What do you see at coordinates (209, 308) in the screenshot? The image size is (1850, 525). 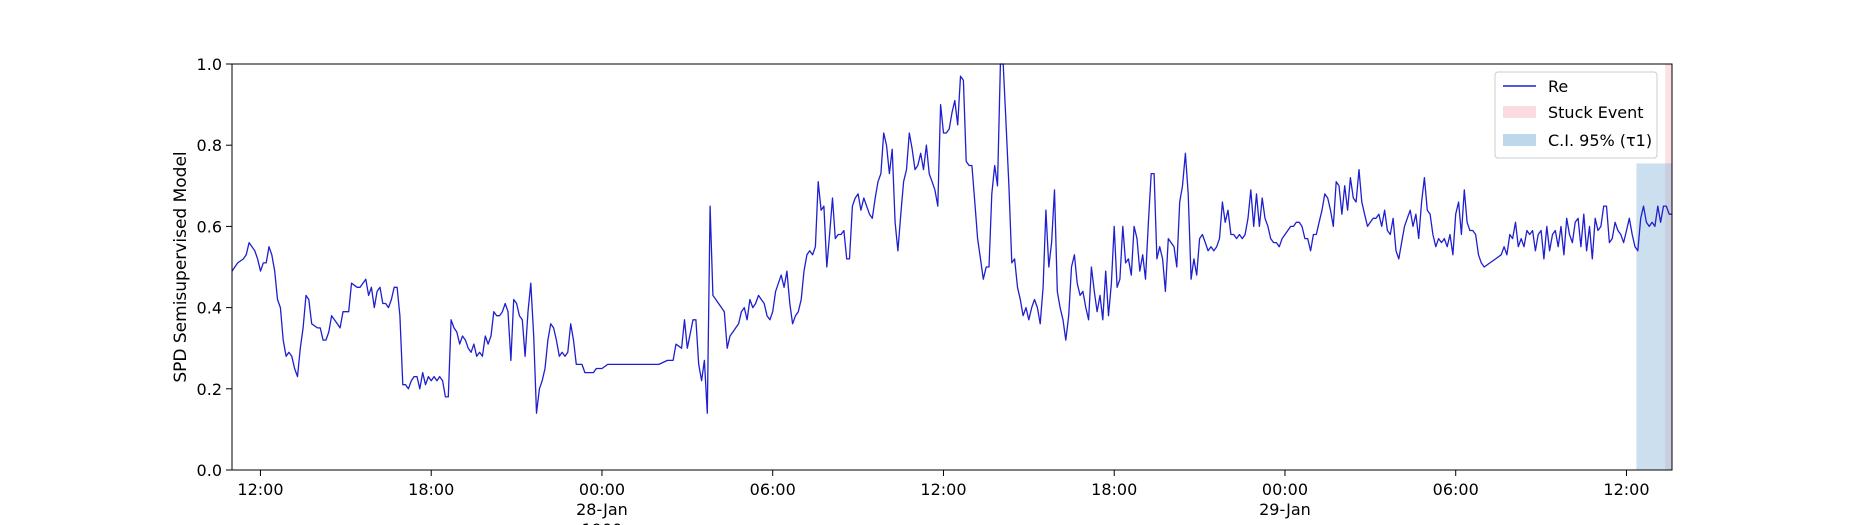 I see `y-tick-label: 0.4` at bounding box center [209, 308].